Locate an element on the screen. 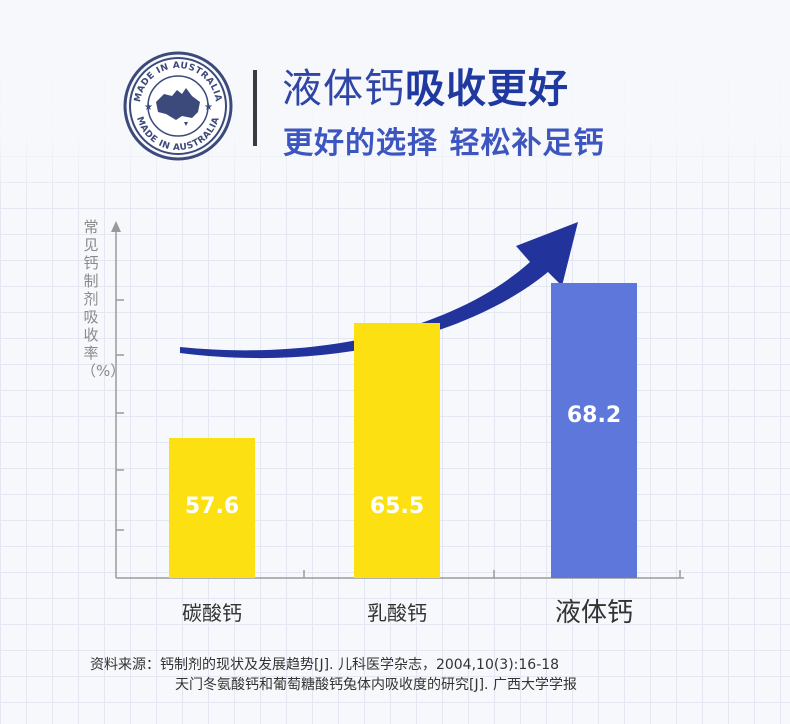 The image size is (790, 724). bar-value-label: 57.6 is located at coordinates (212, 506).